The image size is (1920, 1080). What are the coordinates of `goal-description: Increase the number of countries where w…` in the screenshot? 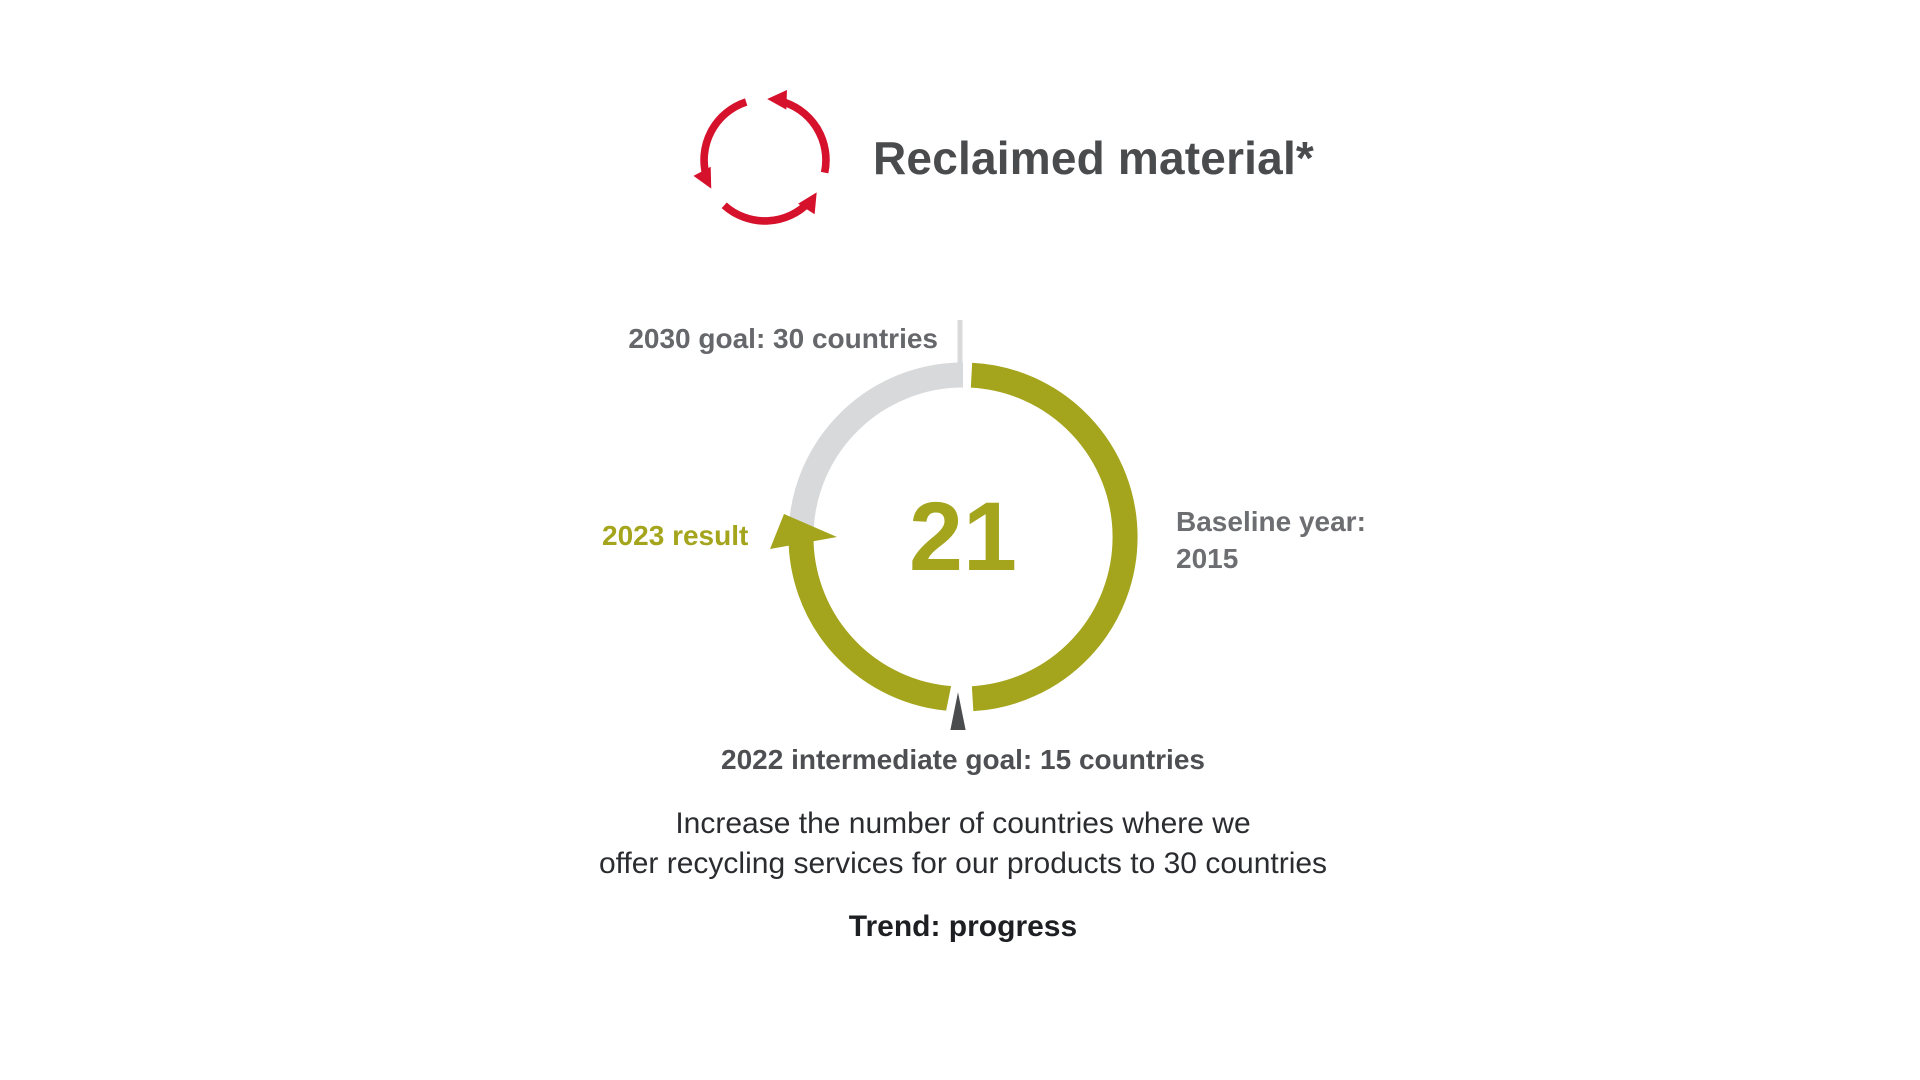 It's located at (963, 844).